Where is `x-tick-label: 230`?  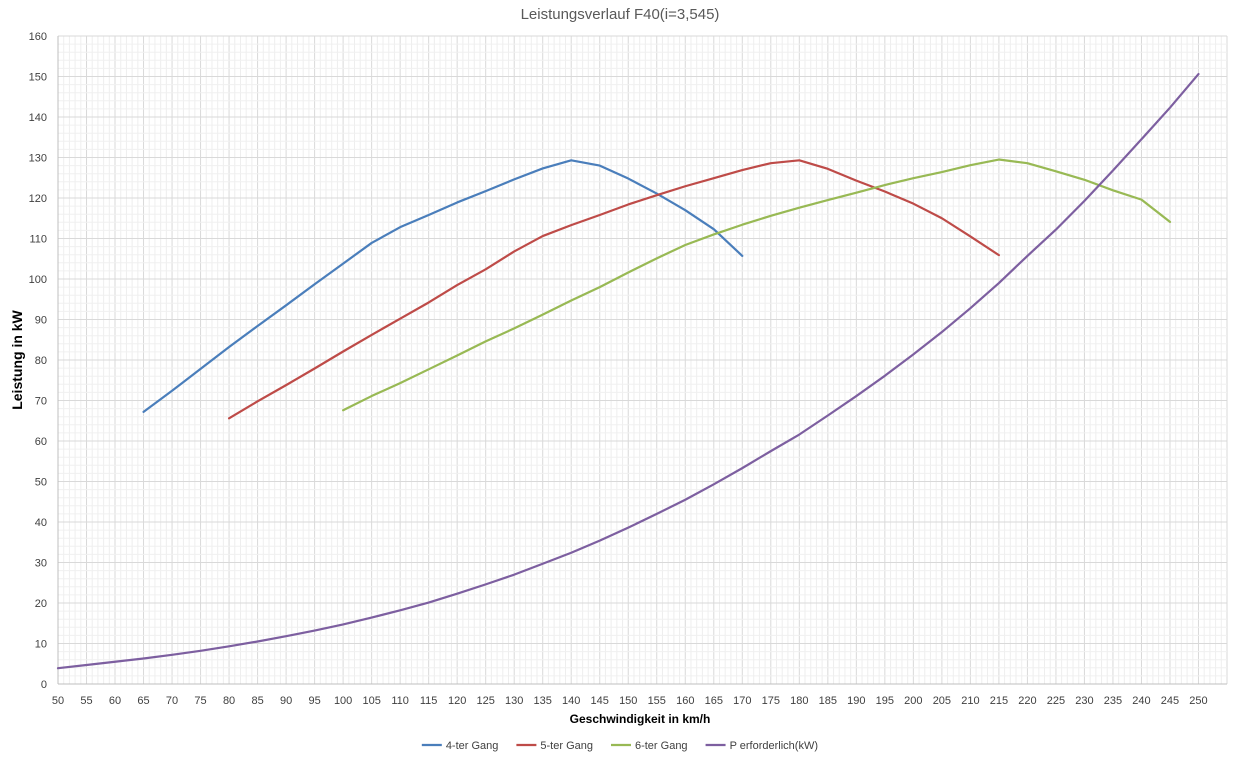 x-tick-label: 230 is located at coordinates (1084, 701).